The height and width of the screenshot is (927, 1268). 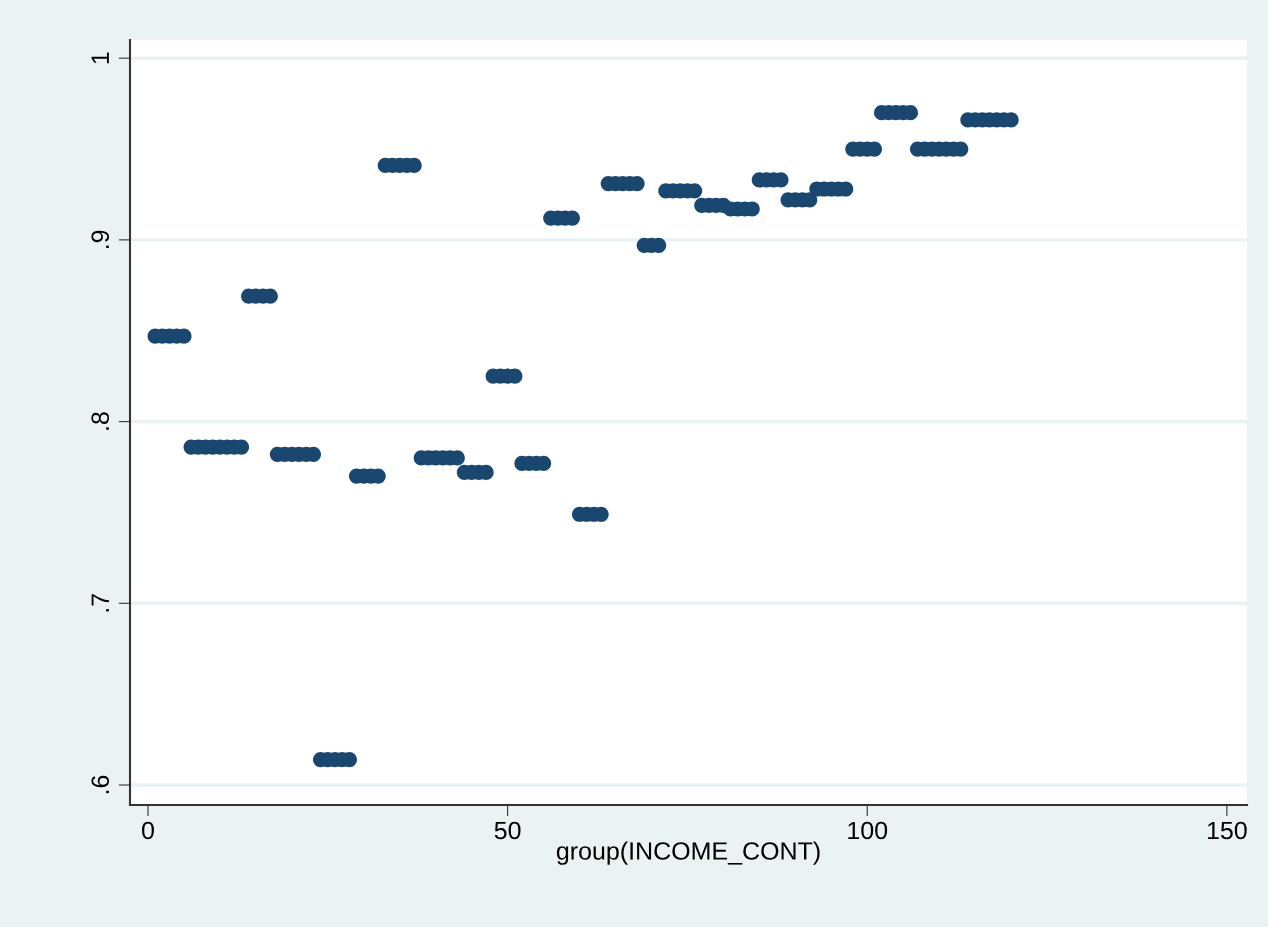 What do you see at coordinates (688, 853) in the screenshot?
I see `x-axis-title: group(INCOME_CONT)` at bounding box center [688, 853].